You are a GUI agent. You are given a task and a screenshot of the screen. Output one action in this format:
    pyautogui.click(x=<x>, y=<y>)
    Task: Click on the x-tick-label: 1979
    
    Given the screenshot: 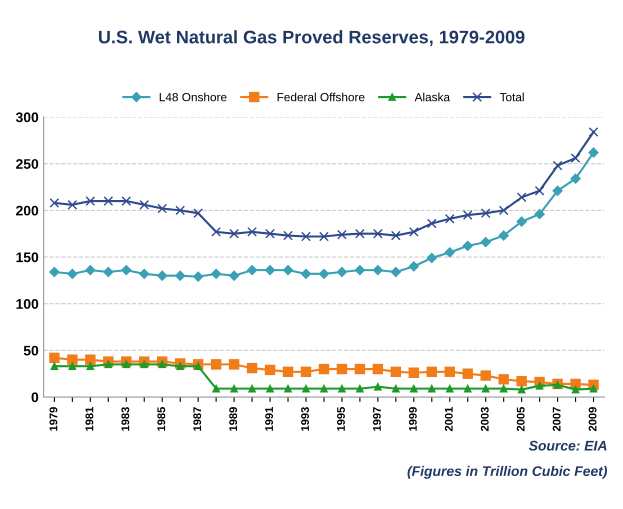 What is the action you would take?
    pyautogui.click(x=54, y=419)
    